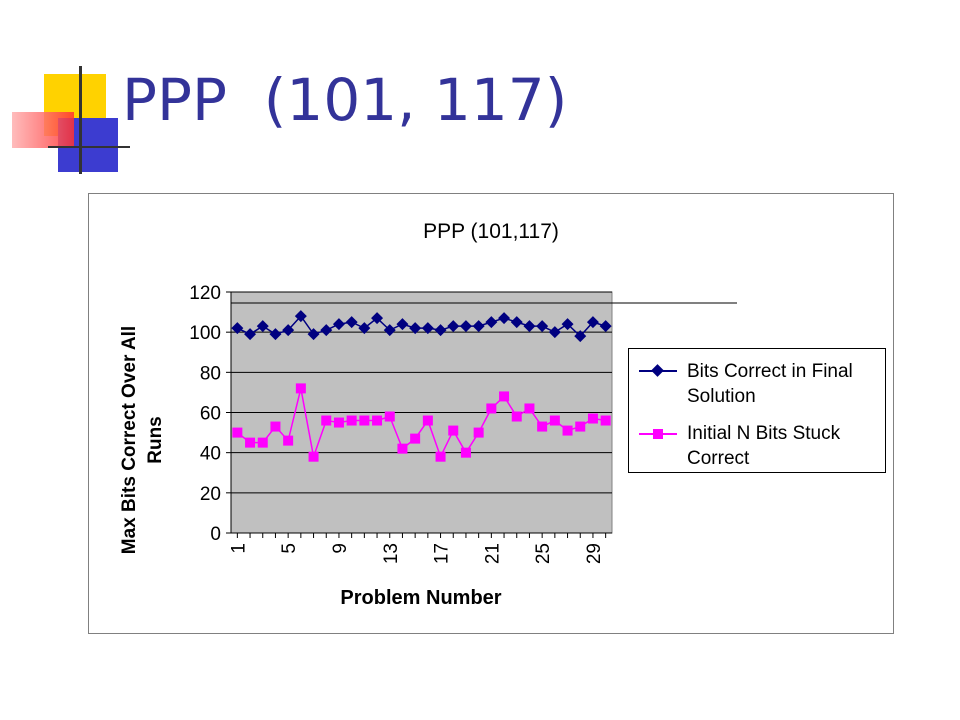 The image size is (960, 720). I want to click on x-tick-label: 17, so click(442, 553).